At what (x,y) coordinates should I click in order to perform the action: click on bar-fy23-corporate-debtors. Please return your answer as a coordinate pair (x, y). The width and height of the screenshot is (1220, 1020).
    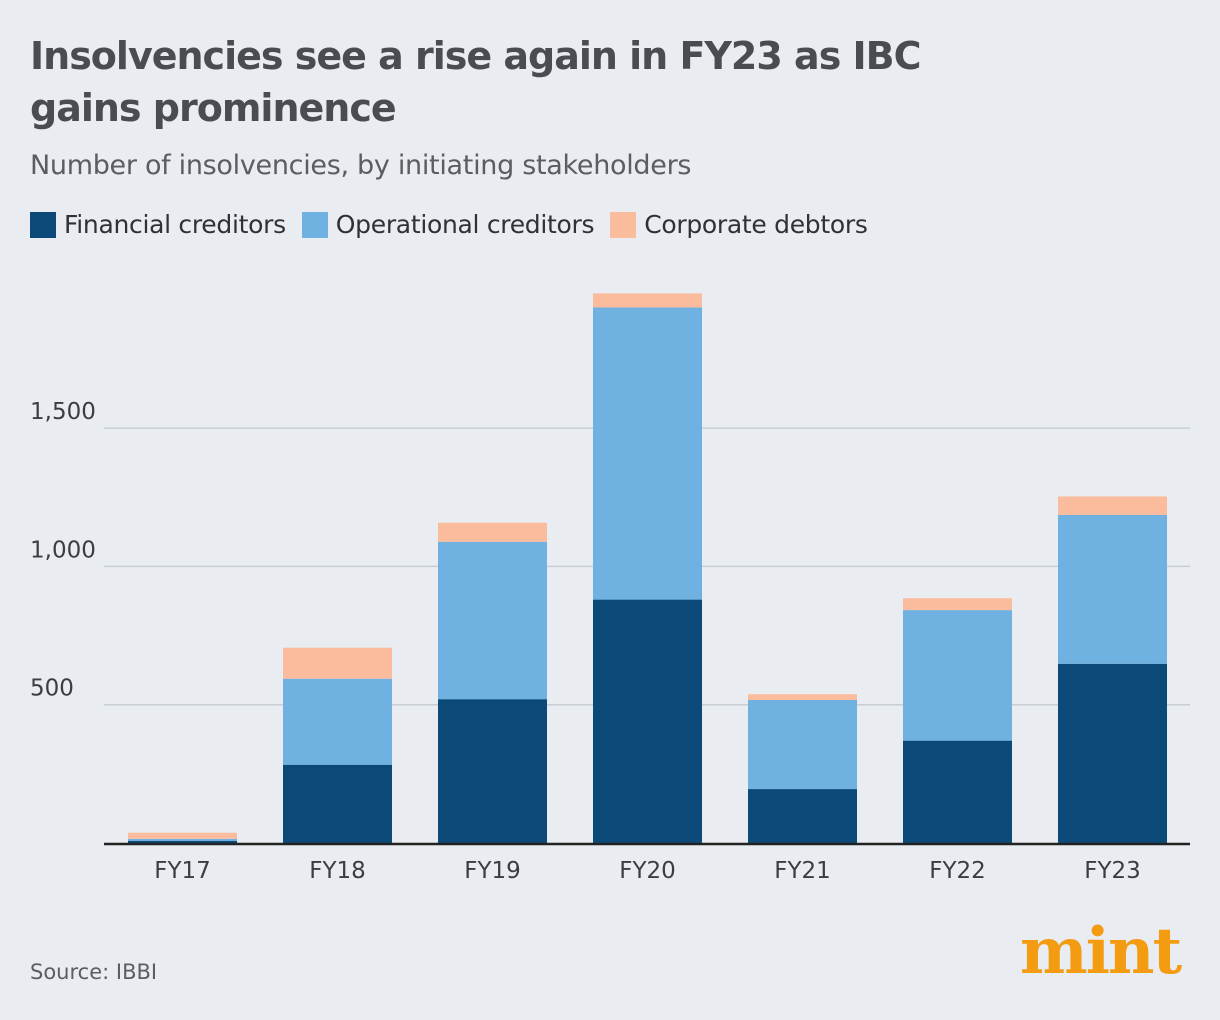
    Looking at the image, I should click on (1112, 505).